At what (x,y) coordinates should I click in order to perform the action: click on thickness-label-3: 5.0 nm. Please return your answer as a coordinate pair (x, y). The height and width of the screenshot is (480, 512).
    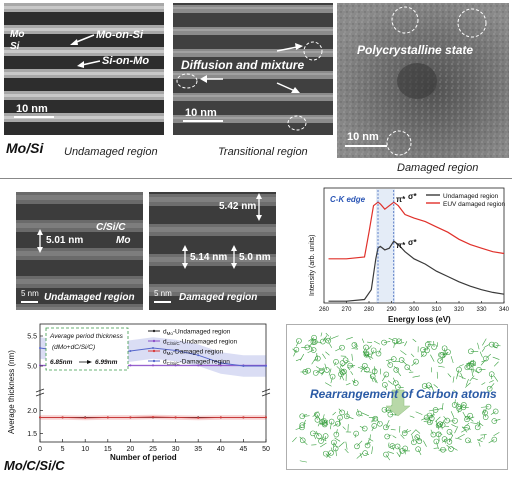
    Looking at the image, I should click on (255, 257).